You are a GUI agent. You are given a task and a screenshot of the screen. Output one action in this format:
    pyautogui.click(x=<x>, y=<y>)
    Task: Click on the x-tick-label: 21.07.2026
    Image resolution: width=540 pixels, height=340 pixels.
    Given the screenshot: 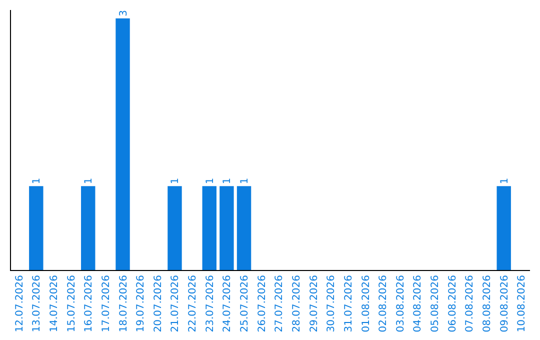 What is the action you would take?
    pyautogui.click(x=176, y=303)
    